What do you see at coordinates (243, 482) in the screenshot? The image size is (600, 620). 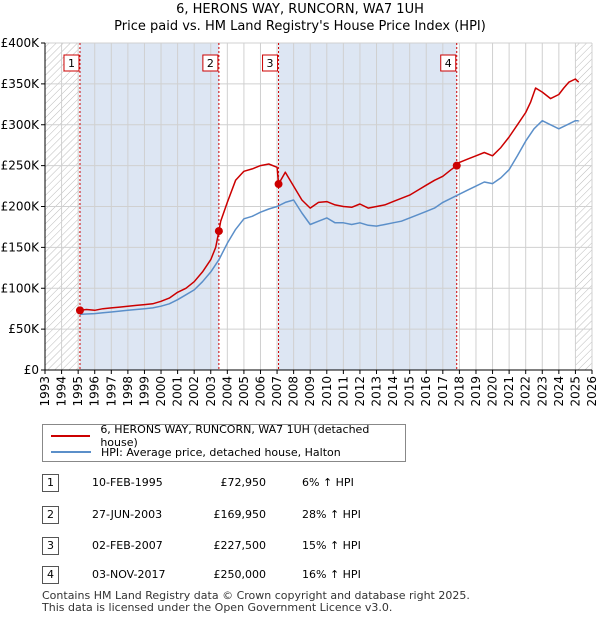 I see `transaction-price: £72,950` at bounding box center [243, 482].